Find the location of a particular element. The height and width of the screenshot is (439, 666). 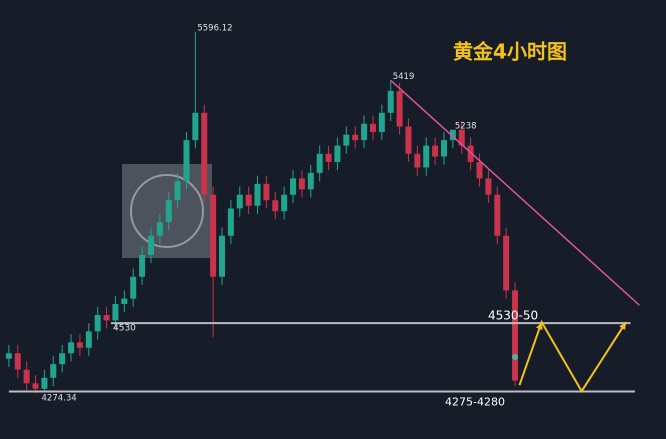

price-label: 5238 is located at coordinates (466, 126).